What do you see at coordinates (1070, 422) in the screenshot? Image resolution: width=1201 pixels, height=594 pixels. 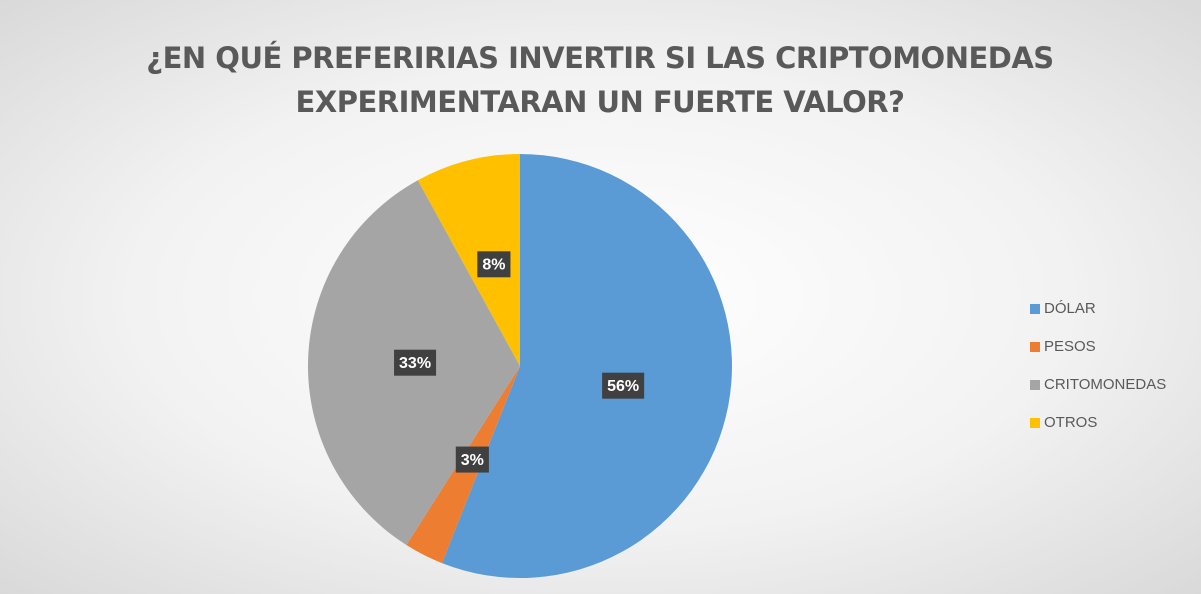 I see `legend-label: OTROS` at bounding box center [1070, 422].